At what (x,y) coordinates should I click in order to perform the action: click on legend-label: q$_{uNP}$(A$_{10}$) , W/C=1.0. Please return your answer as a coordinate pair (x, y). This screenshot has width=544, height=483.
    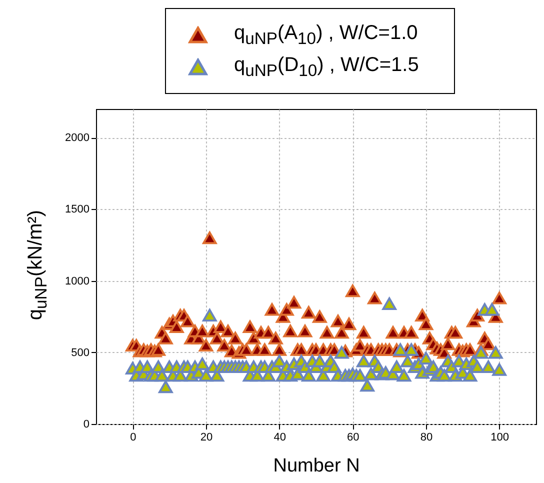
    Looking at the image, I should click on (326, 35).